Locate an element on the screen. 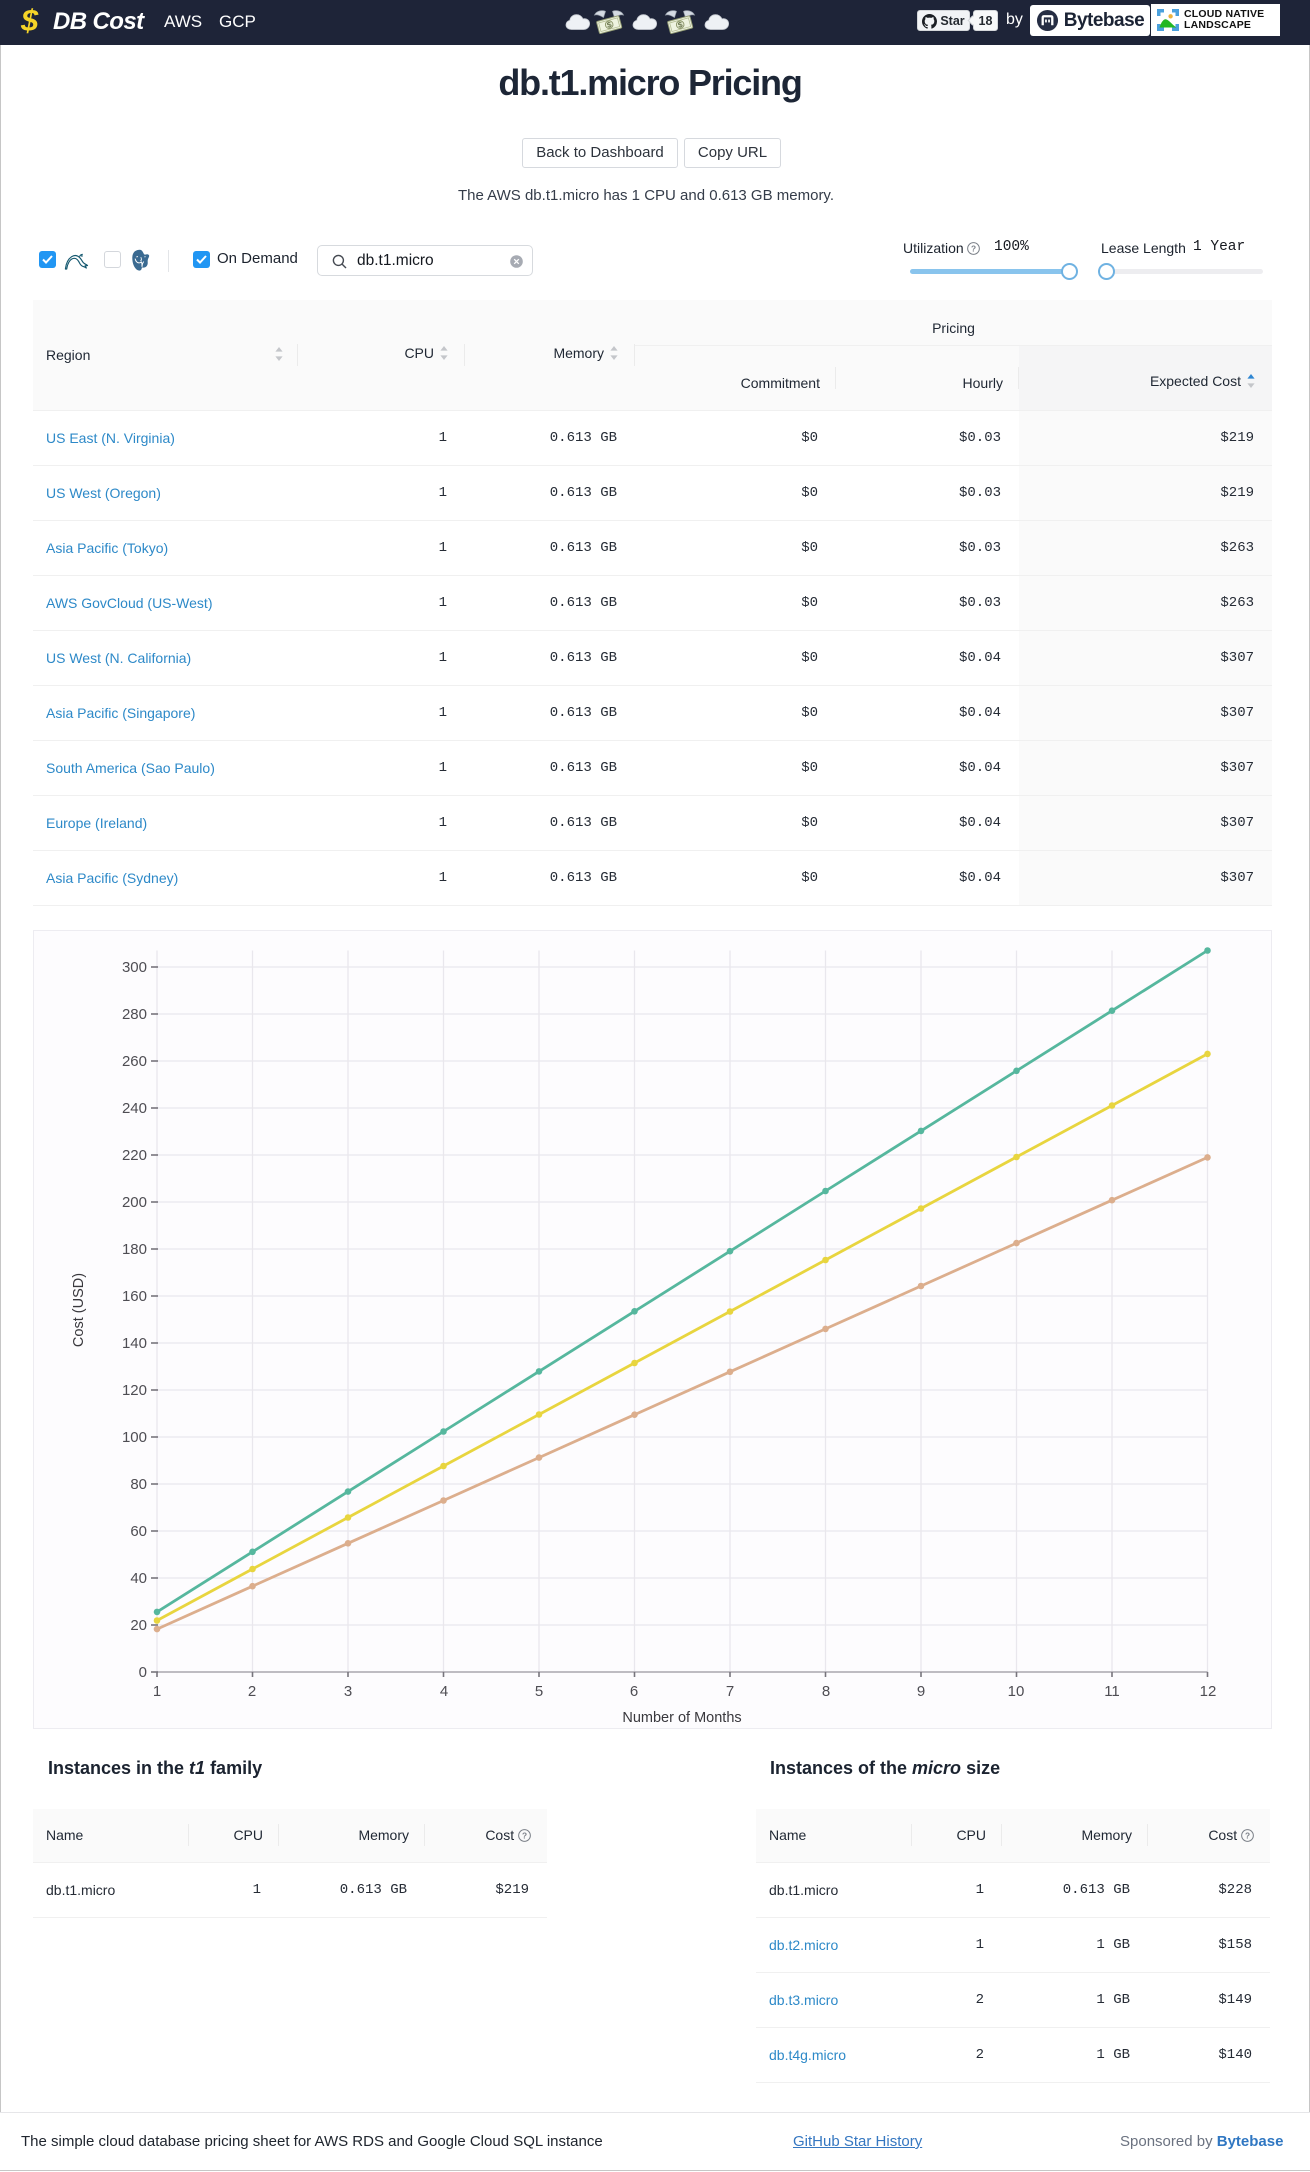 This screenshot has width=1310, height=2172. svg-text: 160 is located at coordinates (134, 1296).